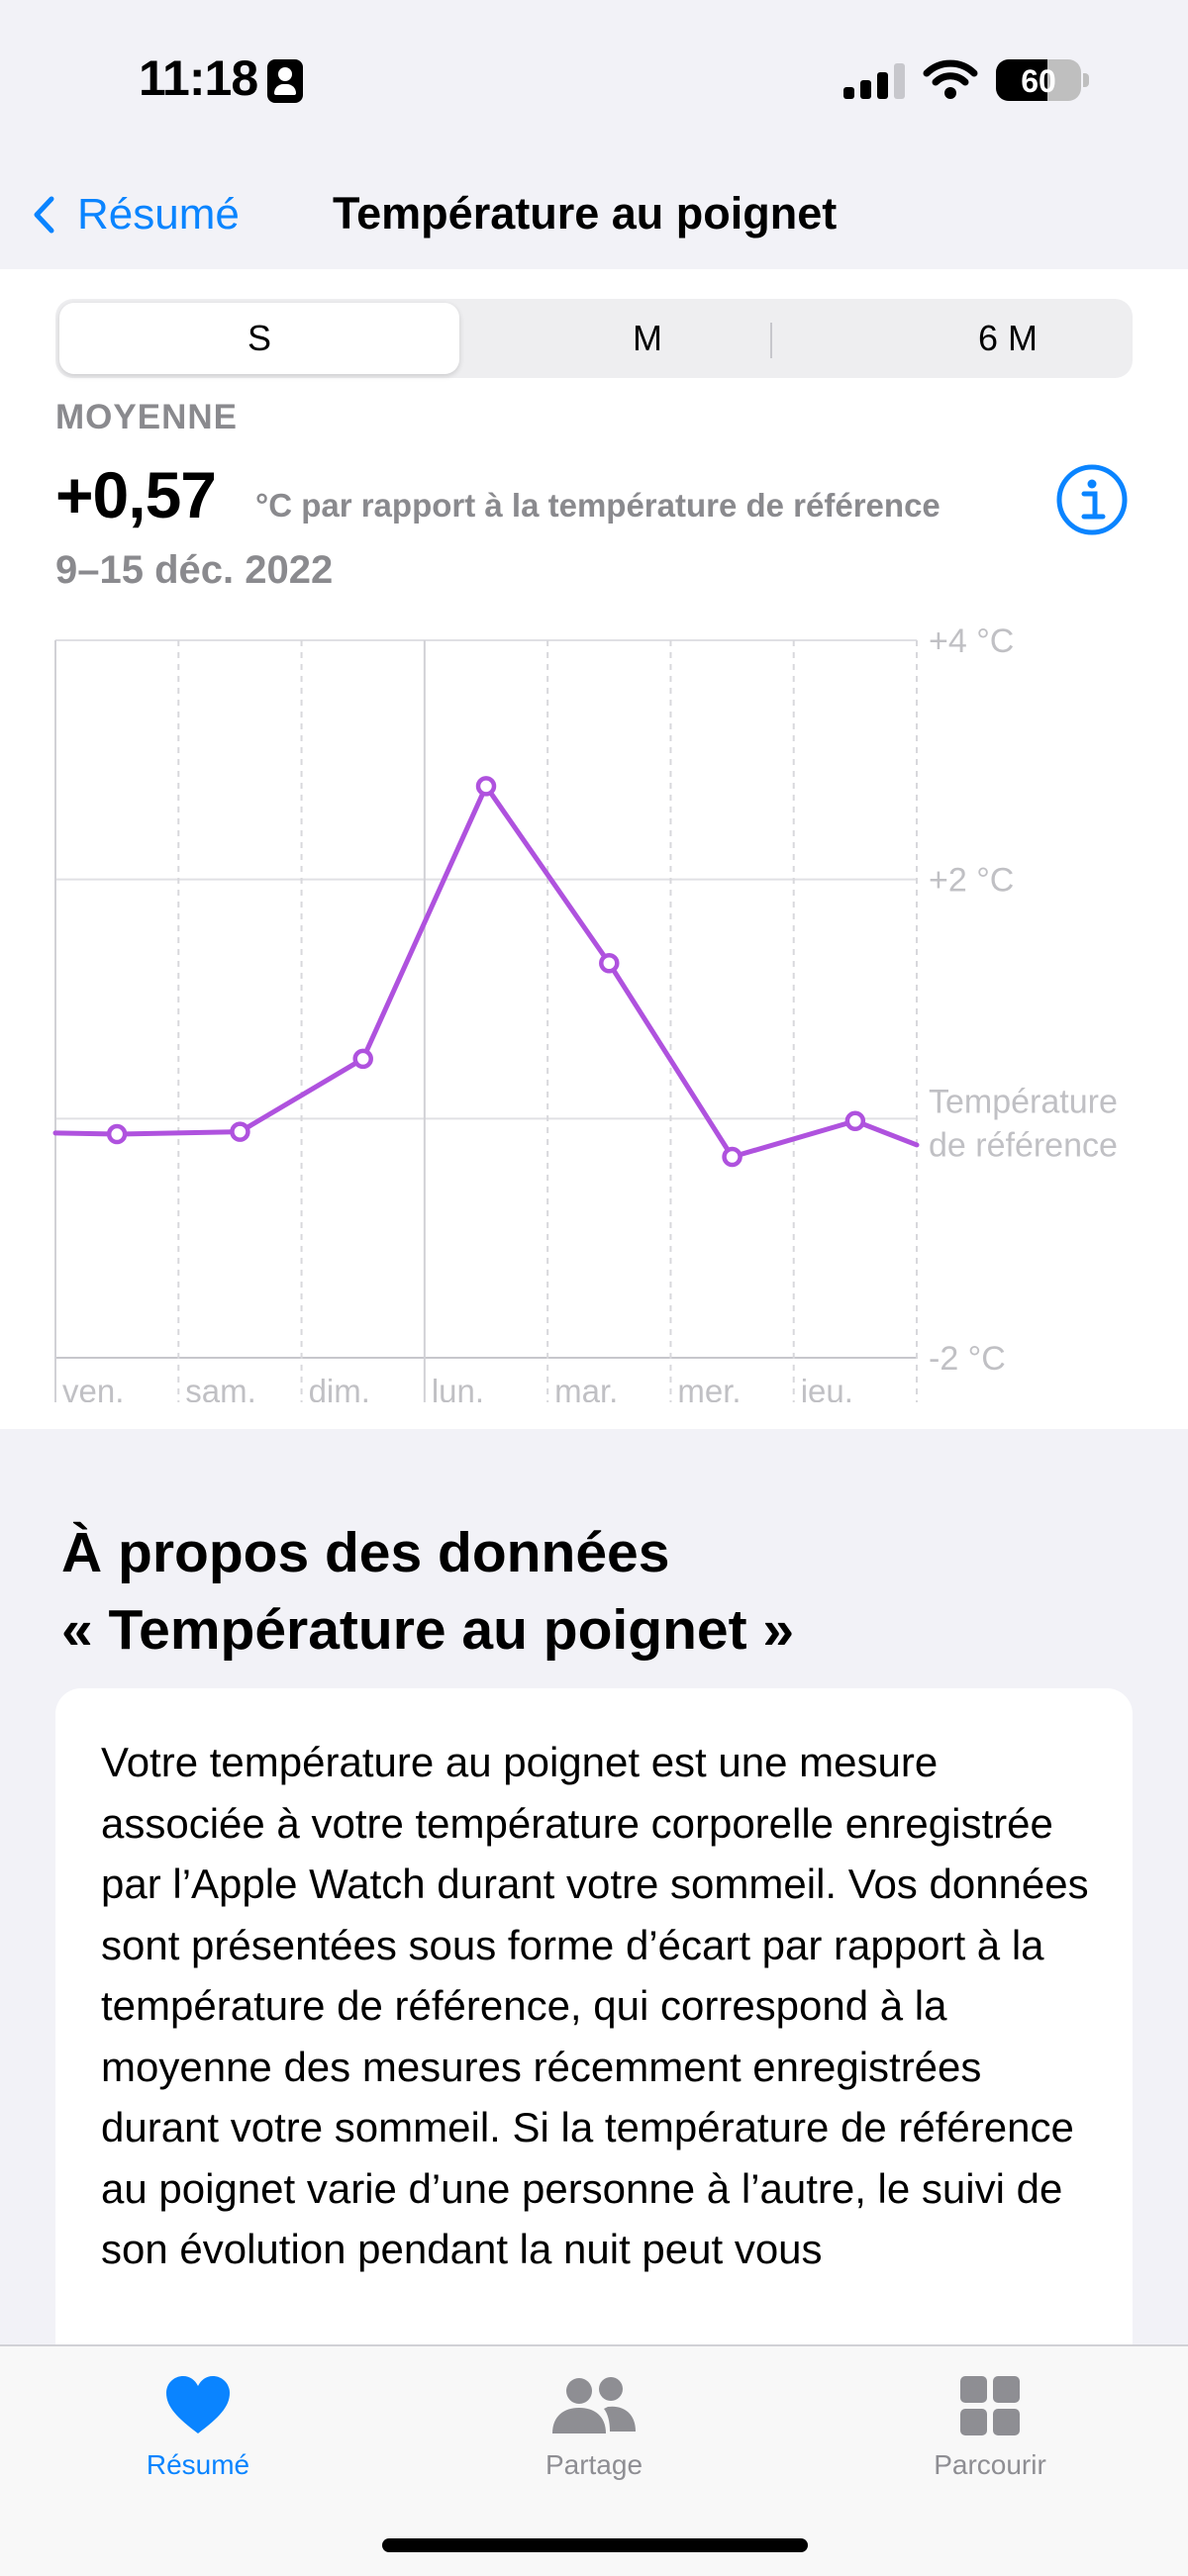 The width and height of the screenshot is (1188, 2576). Describe the element at coordinates (259, 338) in the screenshot. I see `segment-week: S` at that location.